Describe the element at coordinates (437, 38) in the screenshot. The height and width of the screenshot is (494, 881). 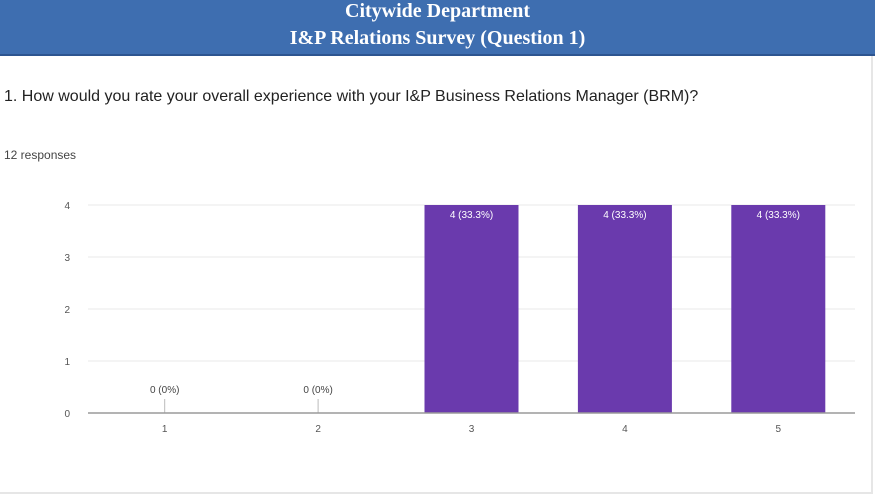
I see `header-title-line-2: I&P Relations Survey (Question 1)` at that location.